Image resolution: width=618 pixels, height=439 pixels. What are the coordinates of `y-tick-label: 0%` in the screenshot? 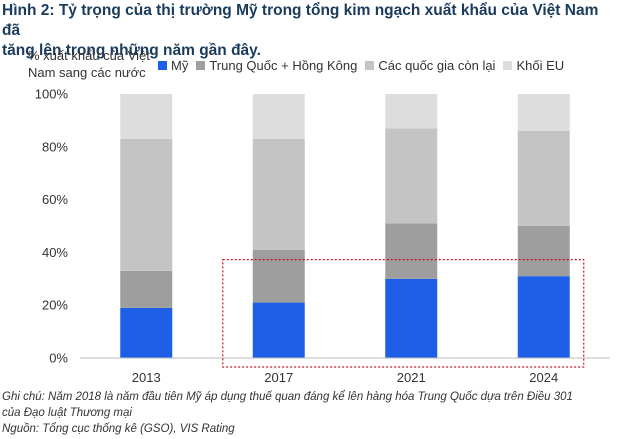 It's located at (58, 358).